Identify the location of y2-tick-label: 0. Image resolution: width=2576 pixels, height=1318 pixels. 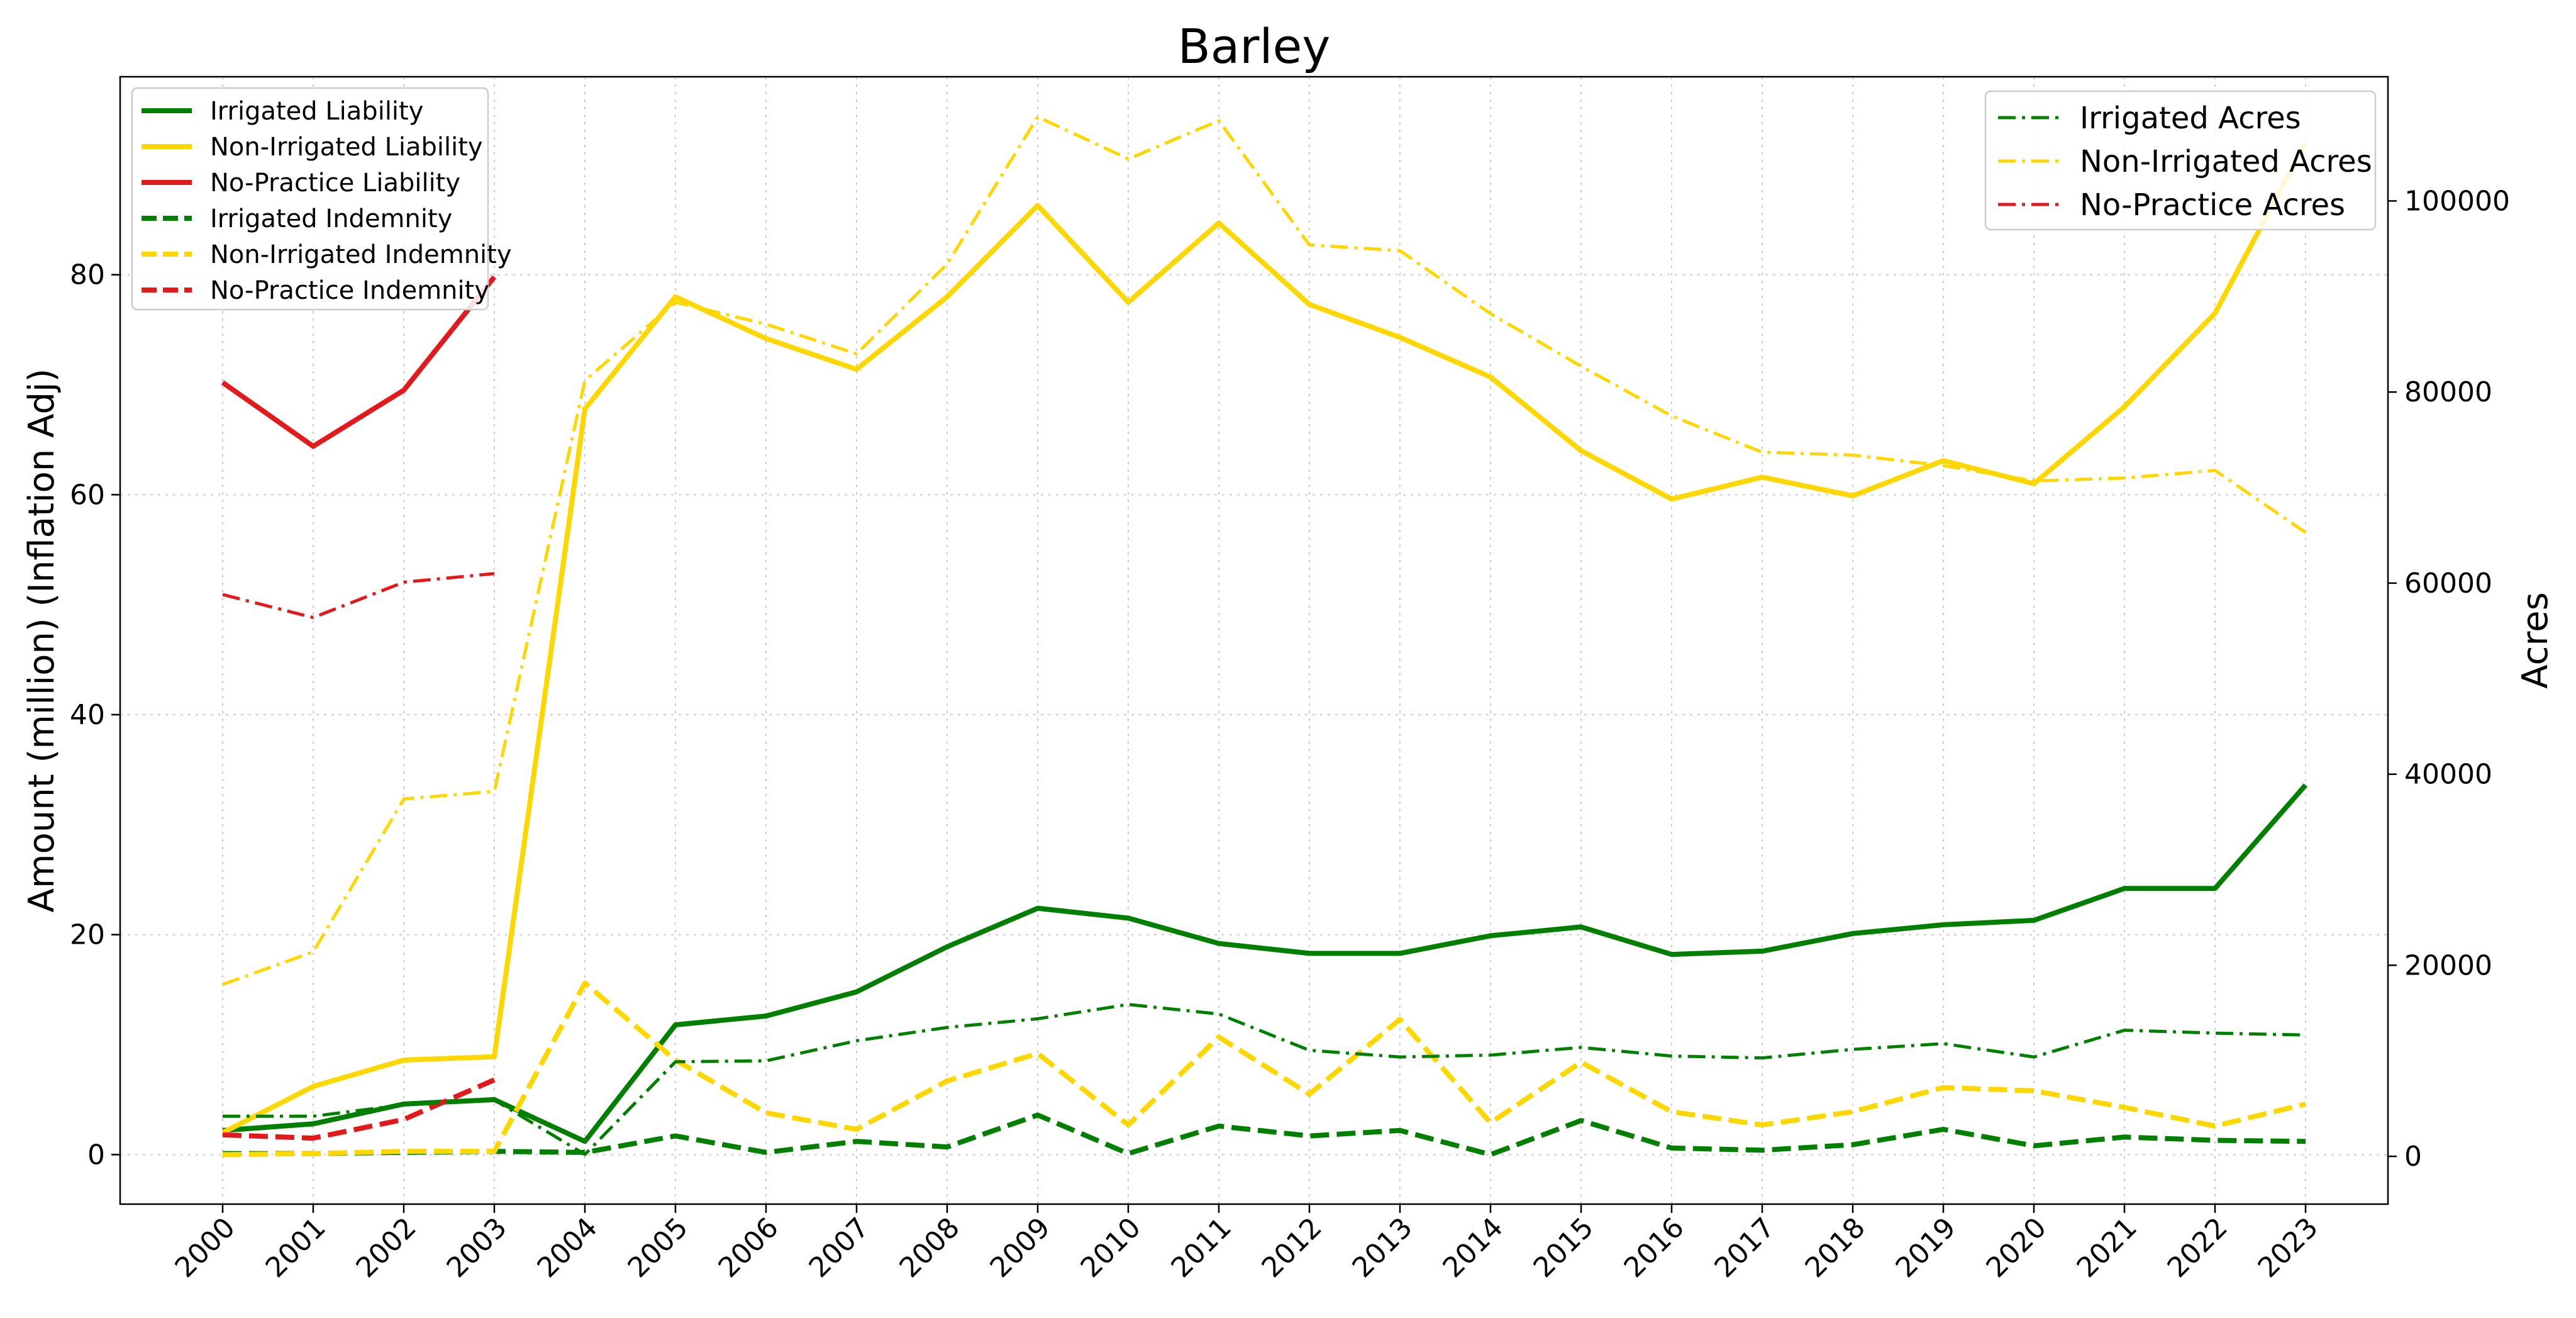
(2413, 1157).